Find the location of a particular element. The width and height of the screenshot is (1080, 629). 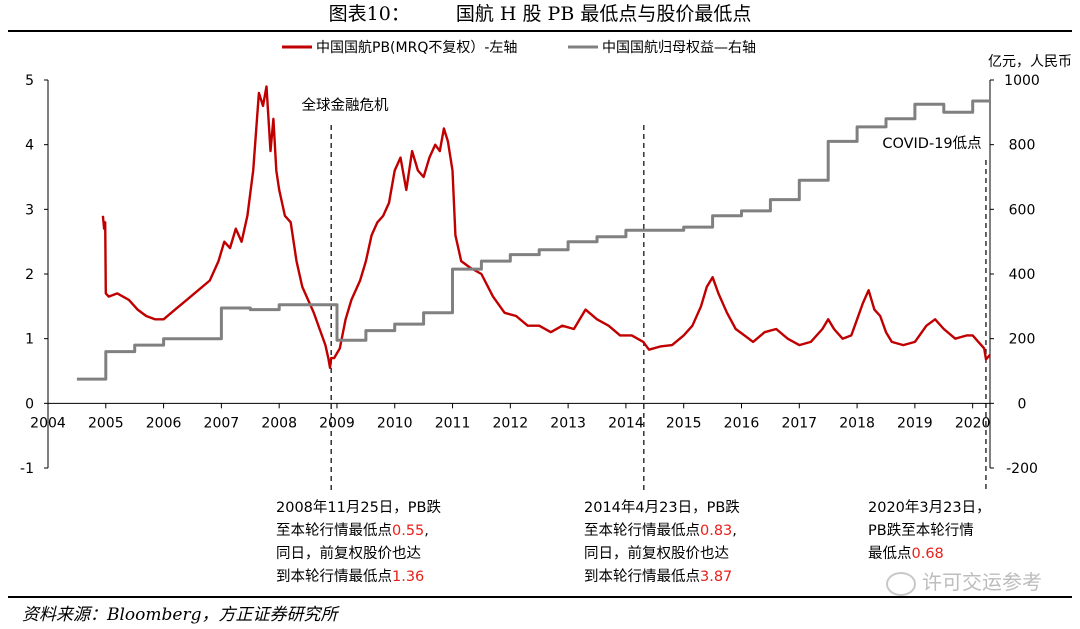

x-tick-label: 2008 is located at coordinates (279, 423).